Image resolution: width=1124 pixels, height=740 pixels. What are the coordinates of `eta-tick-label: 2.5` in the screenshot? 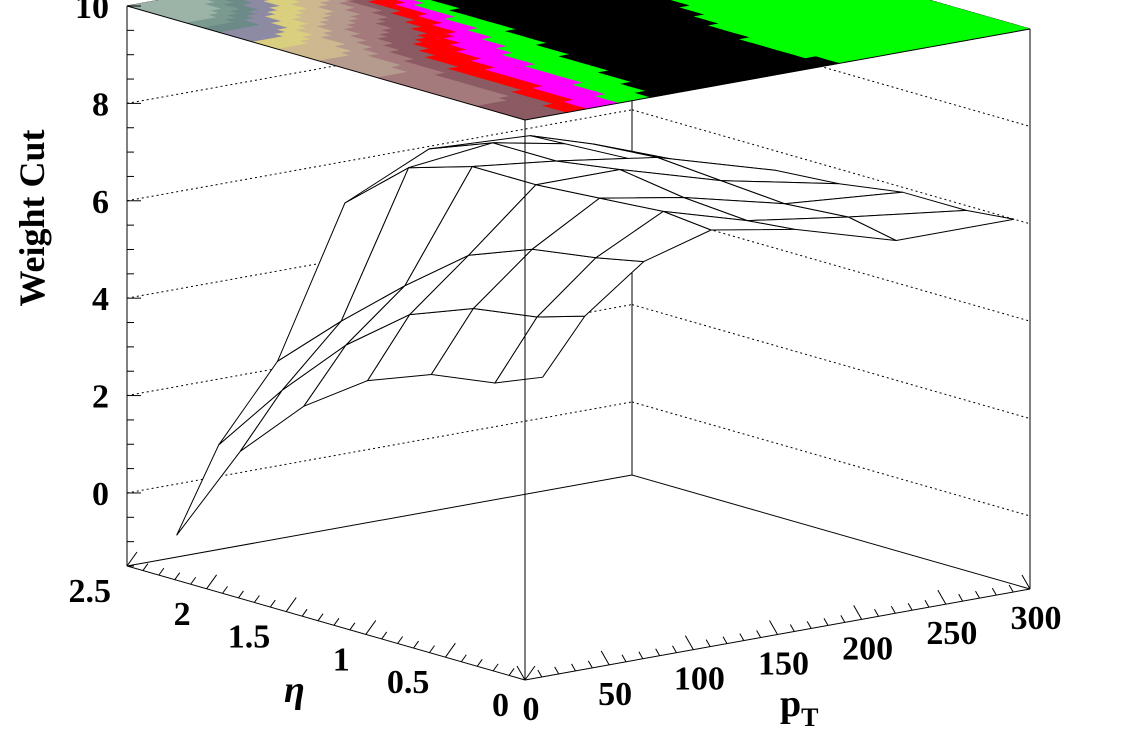 It's located at (90, 591).